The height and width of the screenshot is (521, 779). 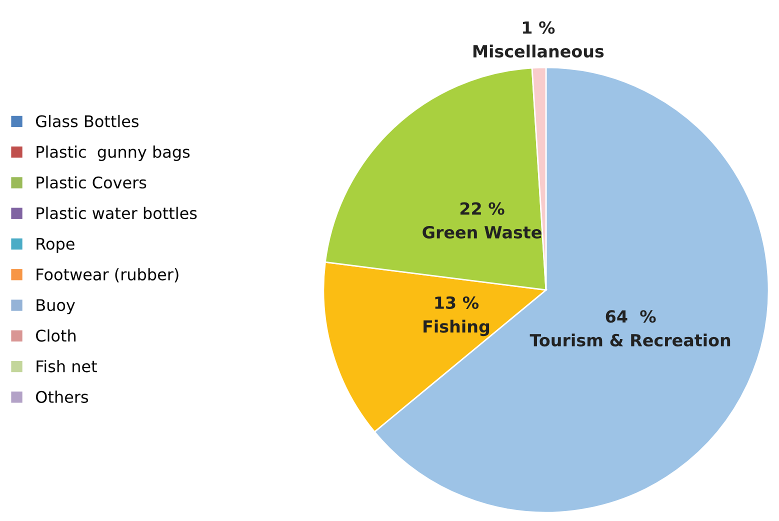 What do you see at coordinates (630, 340) in the screenshot?
I see `slice-label: Tourism & Recreation` at bounding box center [630, 340].